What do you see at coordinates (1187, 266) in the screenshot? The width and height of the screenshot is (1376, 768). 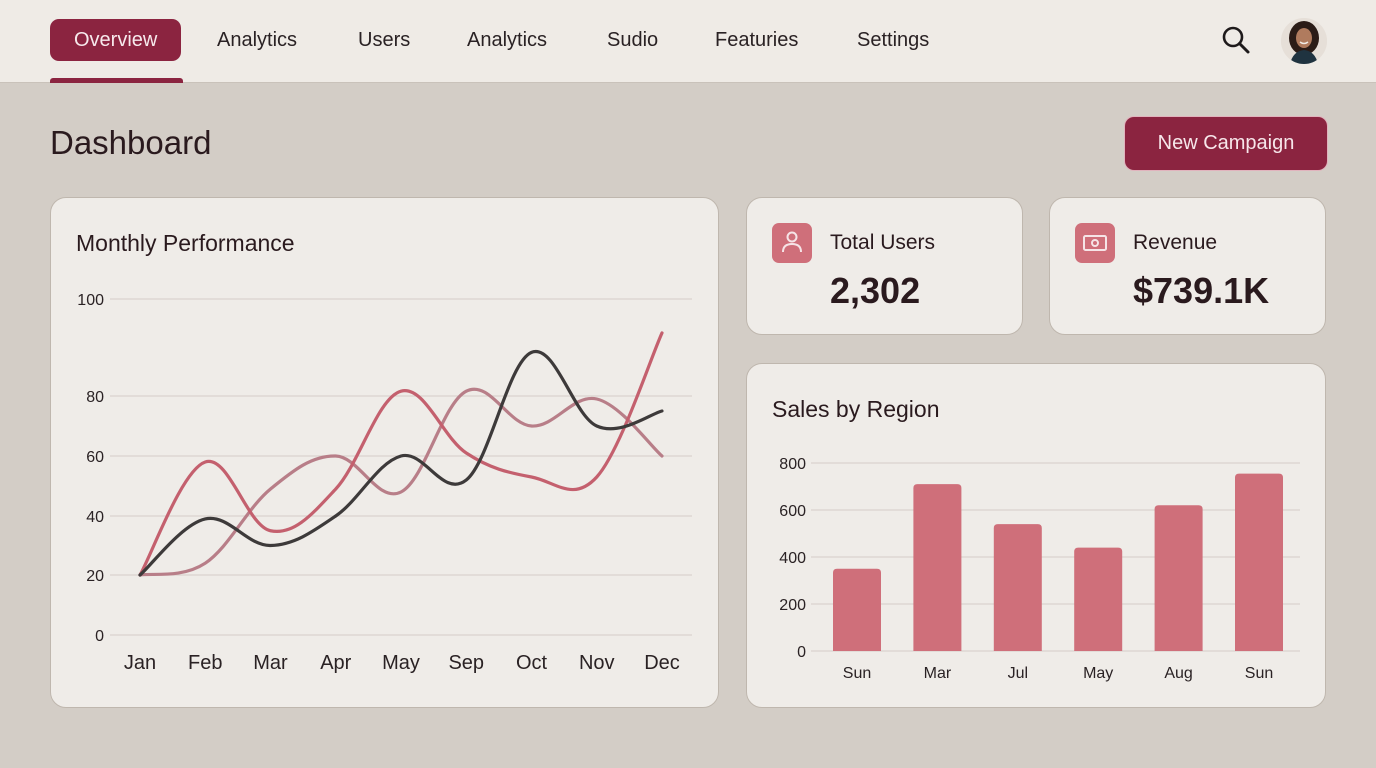 I see `revenue-card: Revenue $739.1K` at bounding box center [1187, 266].